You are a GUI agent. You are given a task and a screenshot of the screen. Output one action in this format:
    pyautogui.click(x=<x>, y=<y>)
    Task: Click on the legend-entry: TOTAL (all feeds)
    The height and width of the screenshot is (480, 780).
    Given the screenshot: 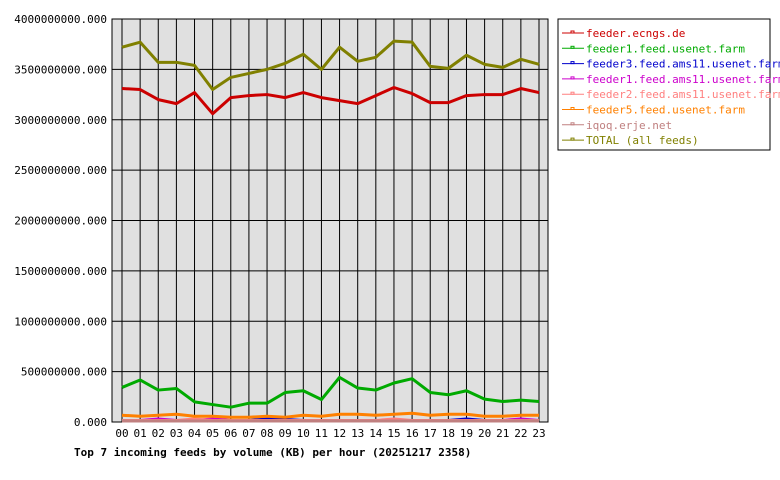 What is the action you would take?
    pyautogui.click(x=642, y=140)
    